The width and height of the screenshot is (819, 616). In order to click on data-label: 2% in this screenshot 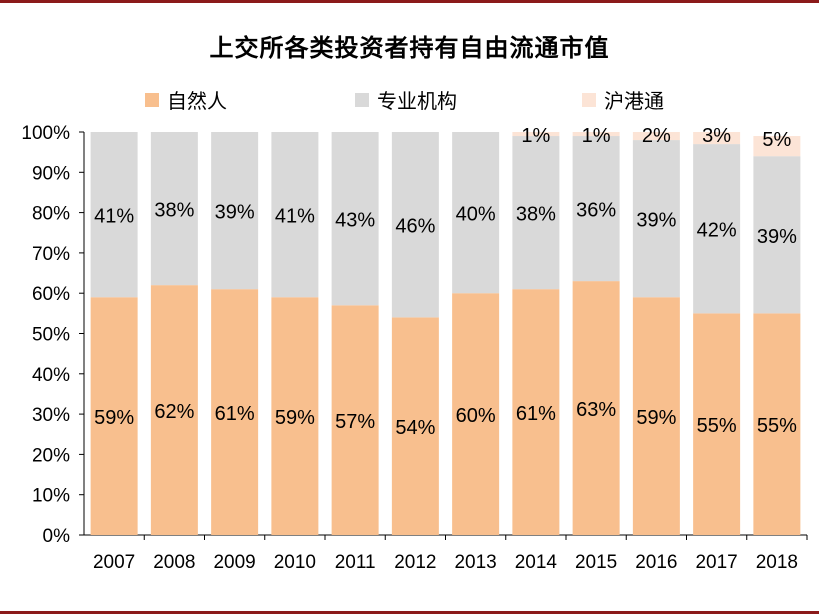, I will do `click(656, 136)`.